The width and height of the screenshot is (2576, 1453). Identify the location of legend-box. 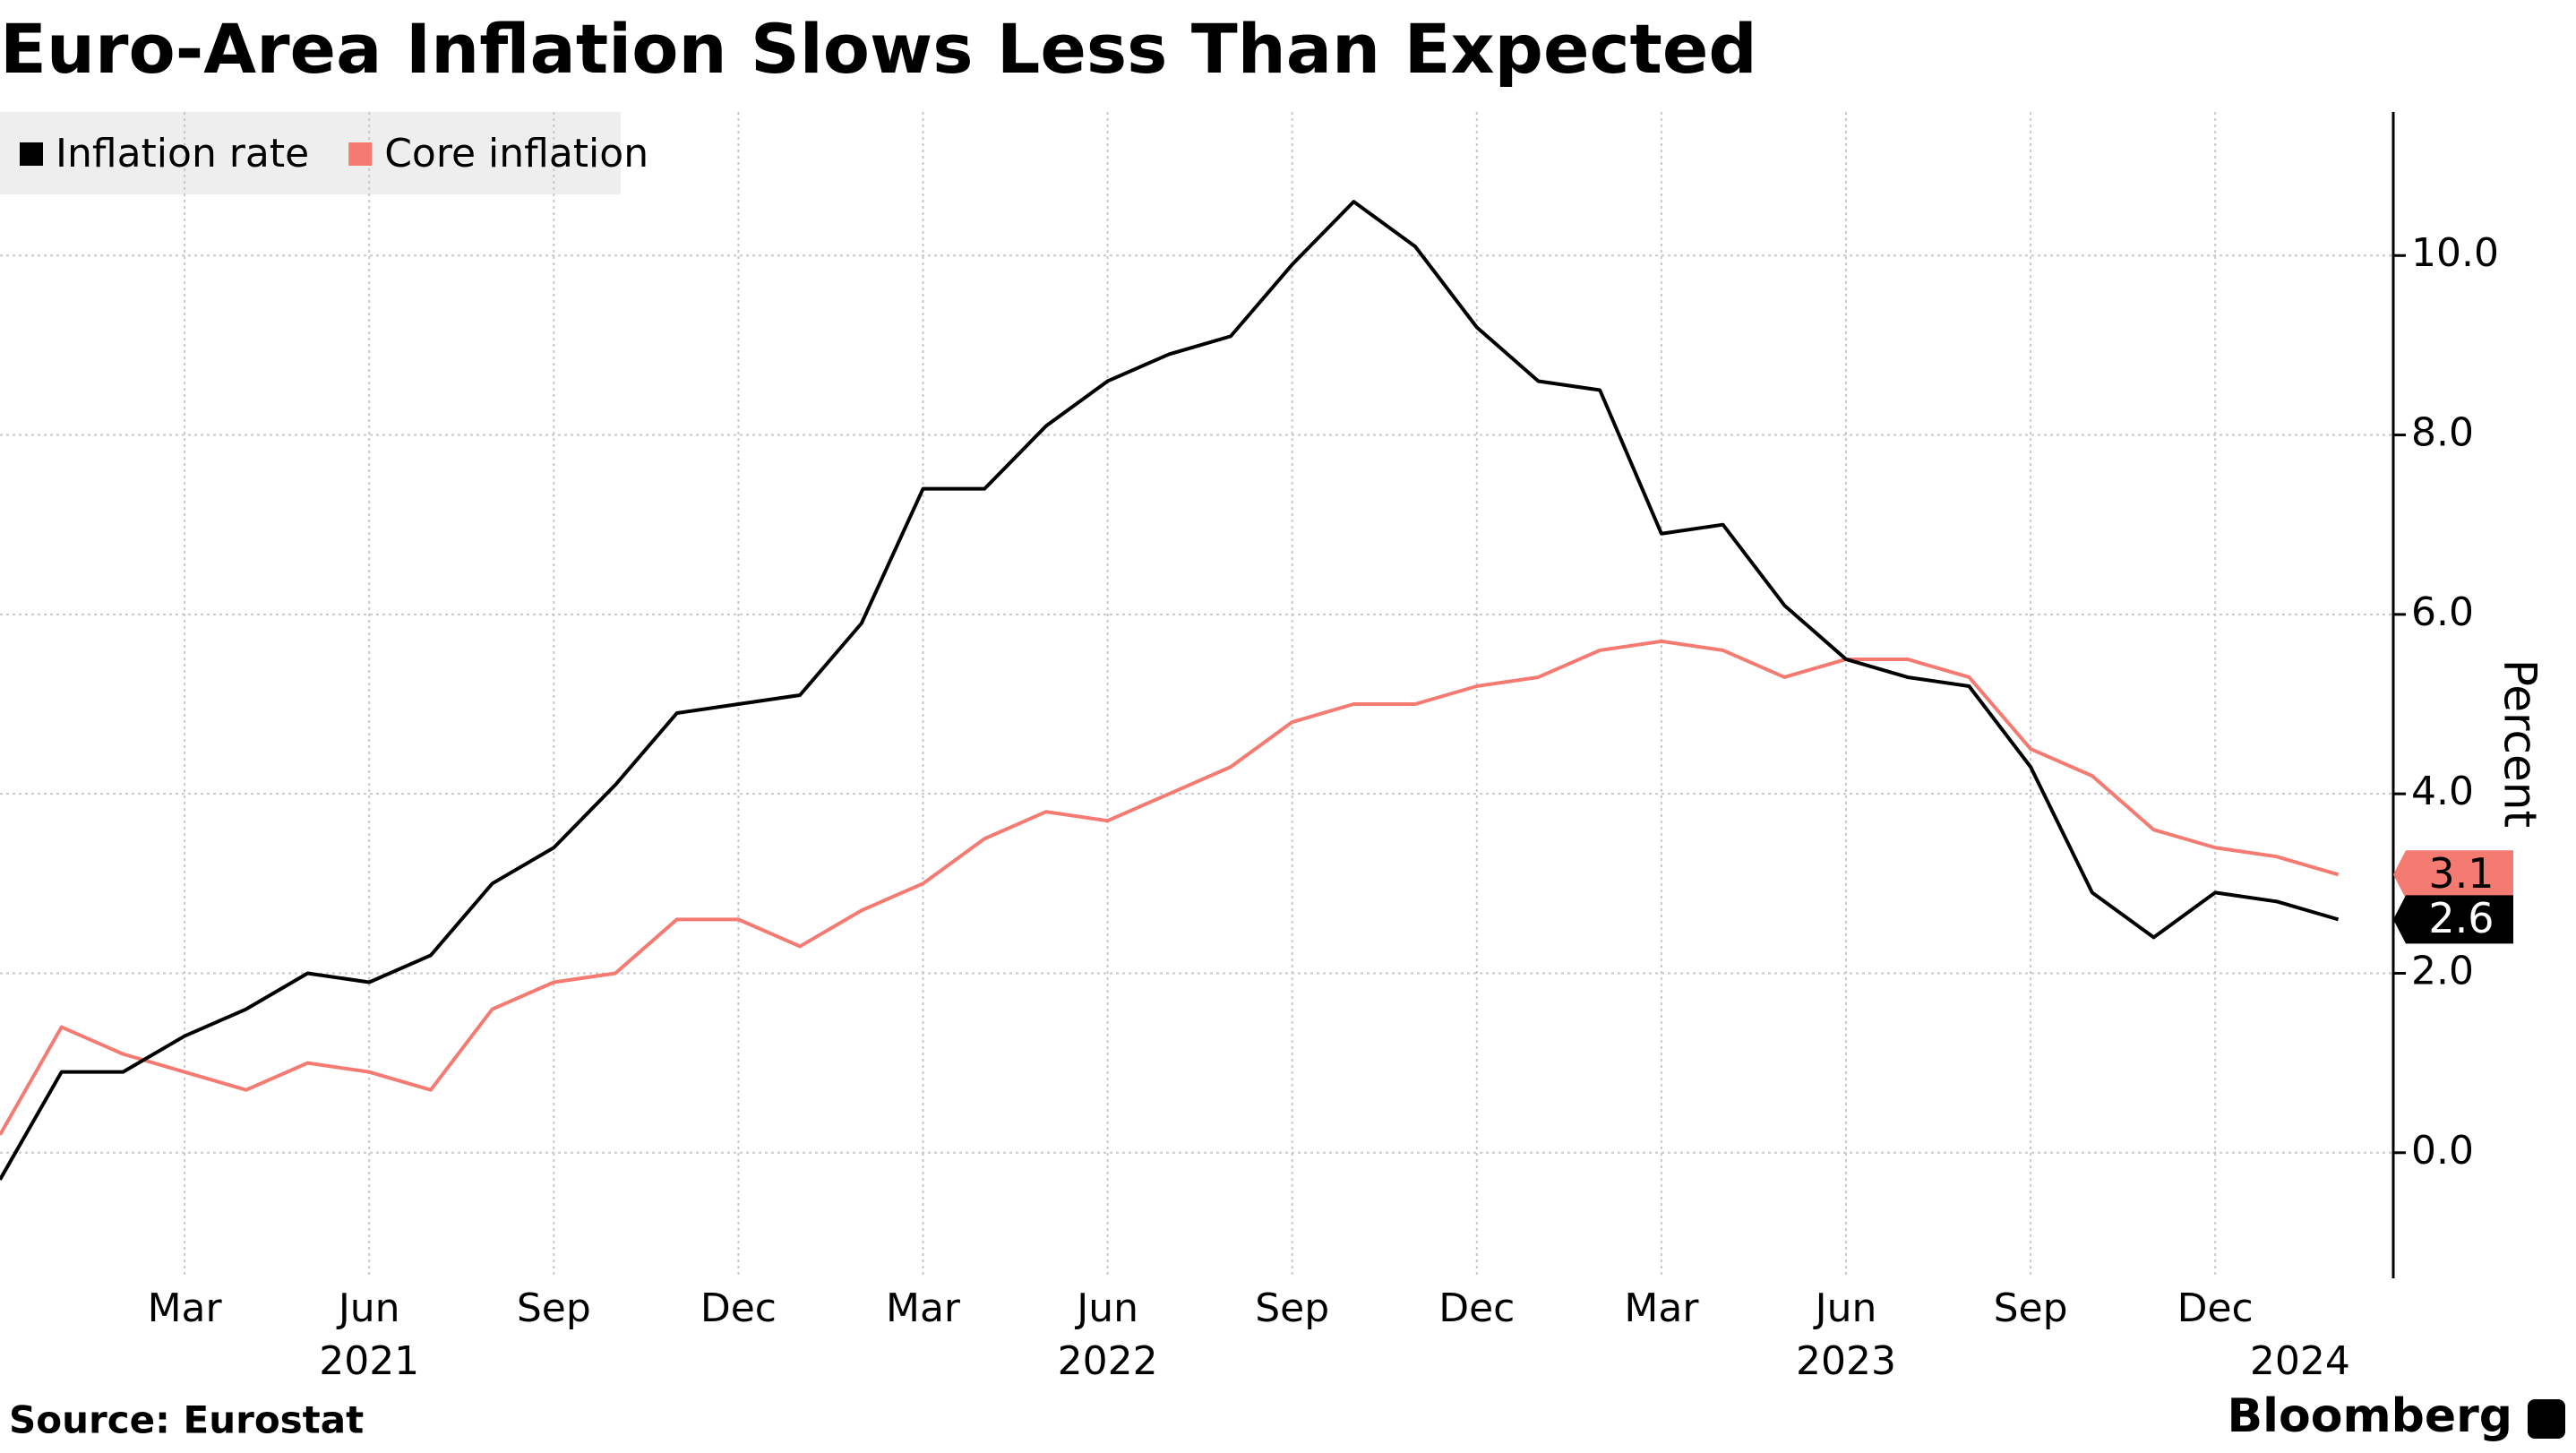
(310, 153).